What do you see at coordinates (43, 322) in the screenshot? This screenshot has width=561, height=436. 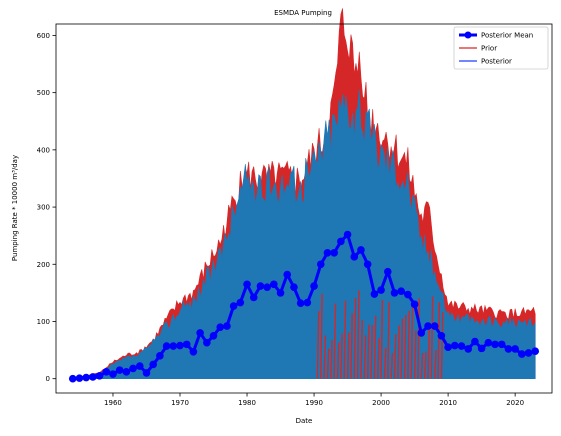 I see `y-tick-label: 100` at bounding box center [43, 322].